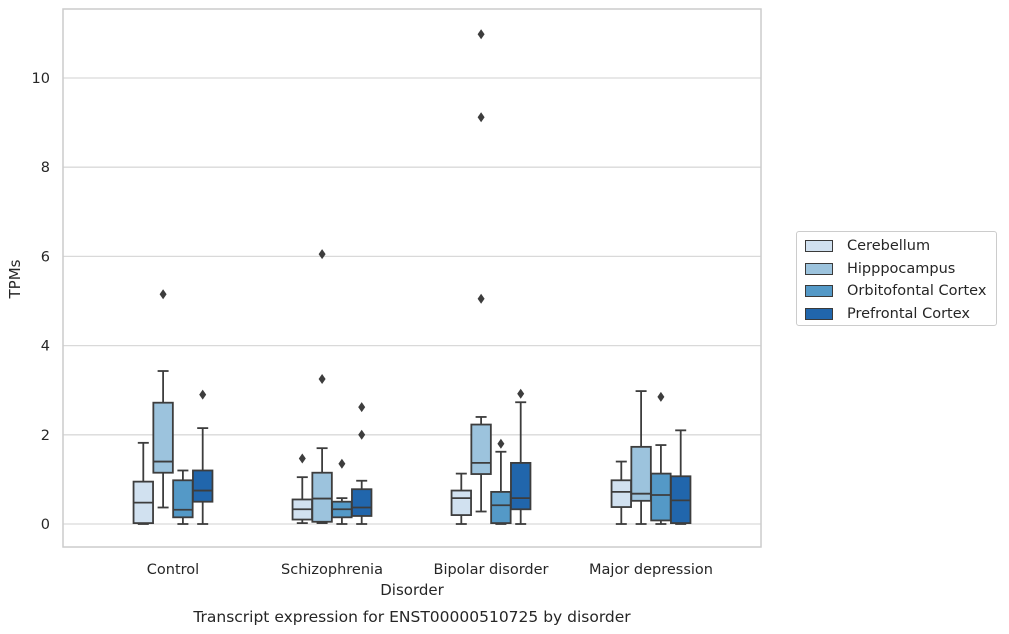 The image size is (1009, 634). Describe the element at coordinates (41, 302) in the screenshot. I see `y-axis-ticks: 0 2 4 6 8 10` at that location.